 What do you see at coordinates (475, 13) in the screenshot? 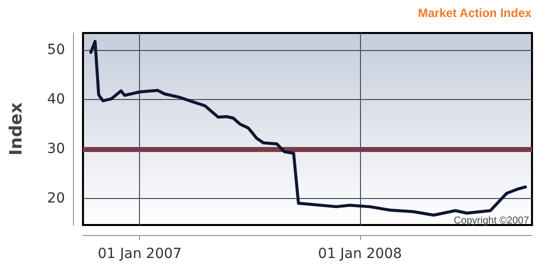
I see `chart-title: Market Action Index` at bounding box center [475, 13].